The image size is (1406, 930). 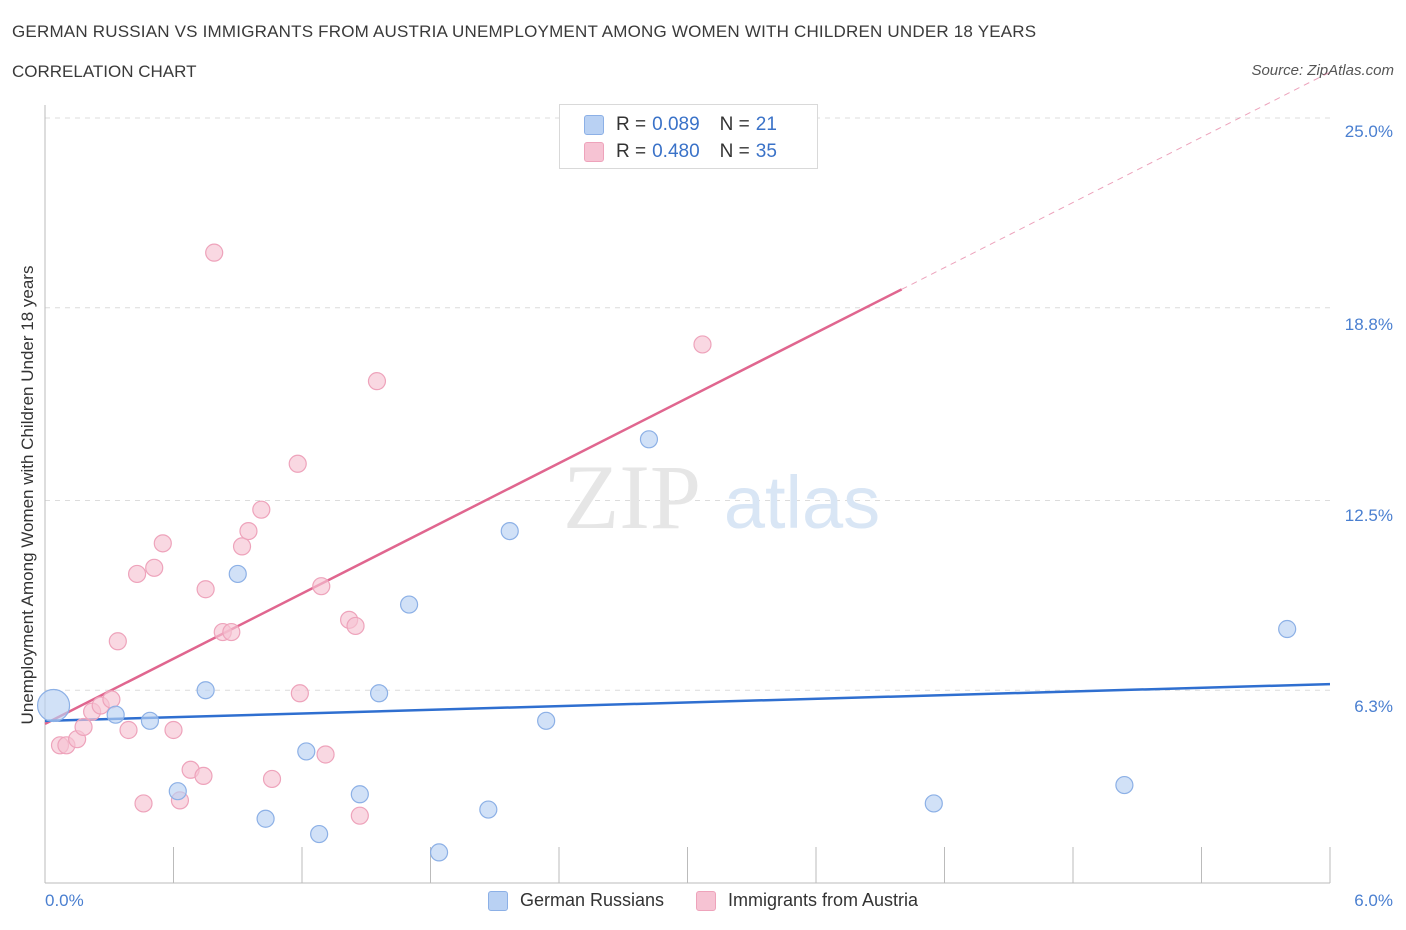 What do you see at coordinates (721, 497) in the screenshot?
I see `watermark: ZIP atlas` at bounding box center [721, 497].